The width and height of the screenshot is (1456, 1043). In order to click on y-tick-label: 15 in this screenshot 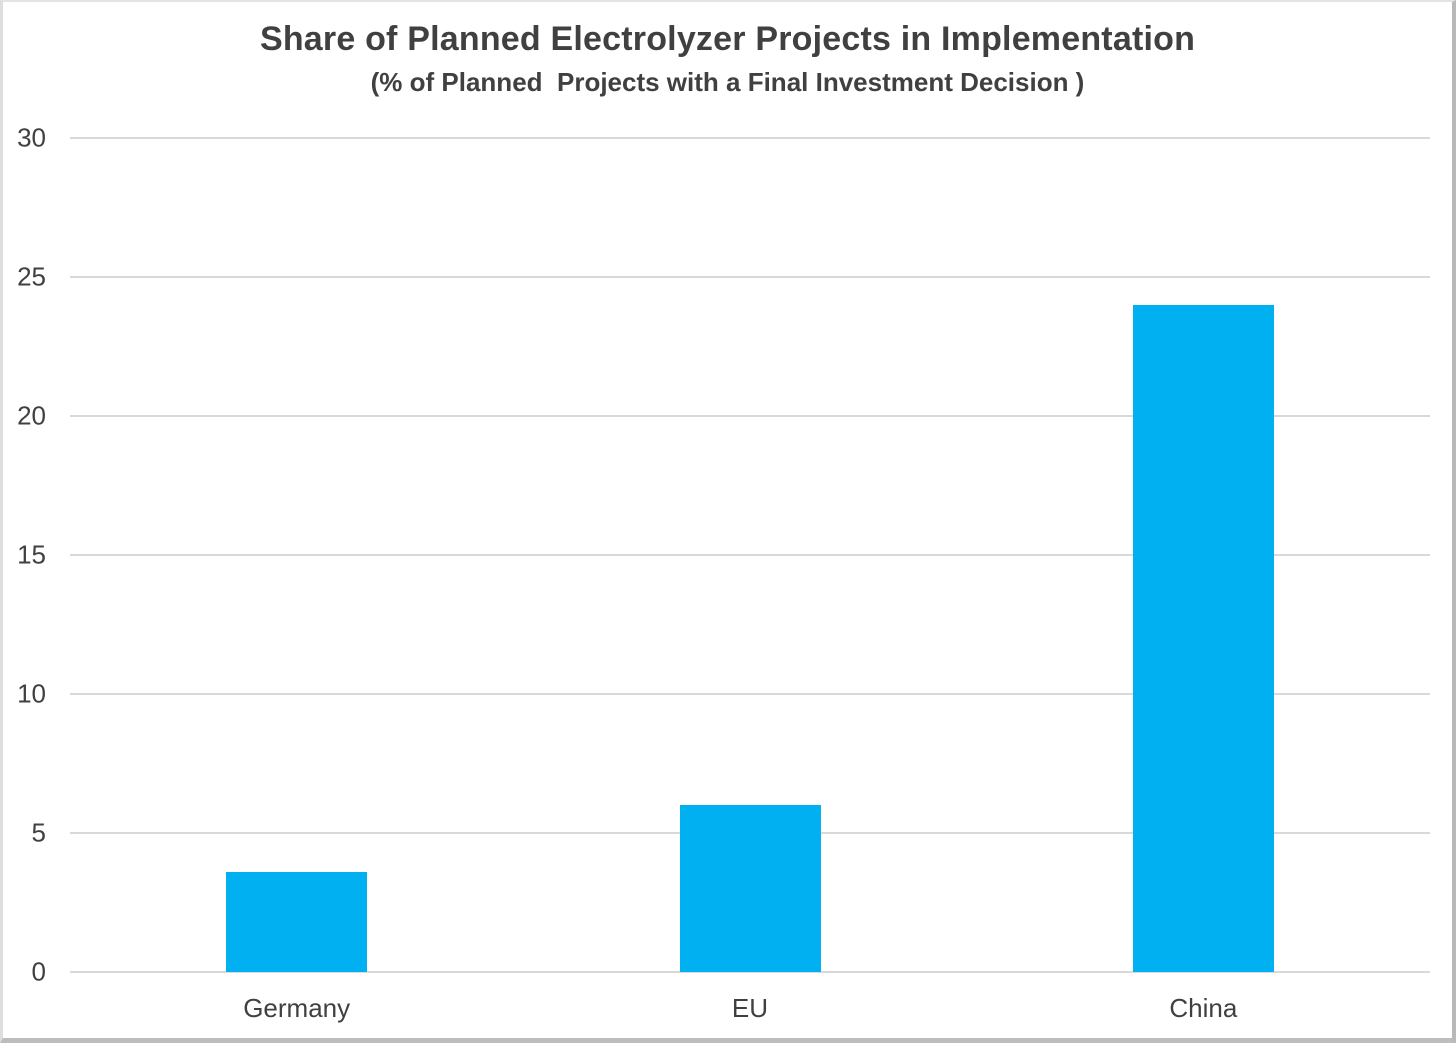, I will do `click(31, 554)`.